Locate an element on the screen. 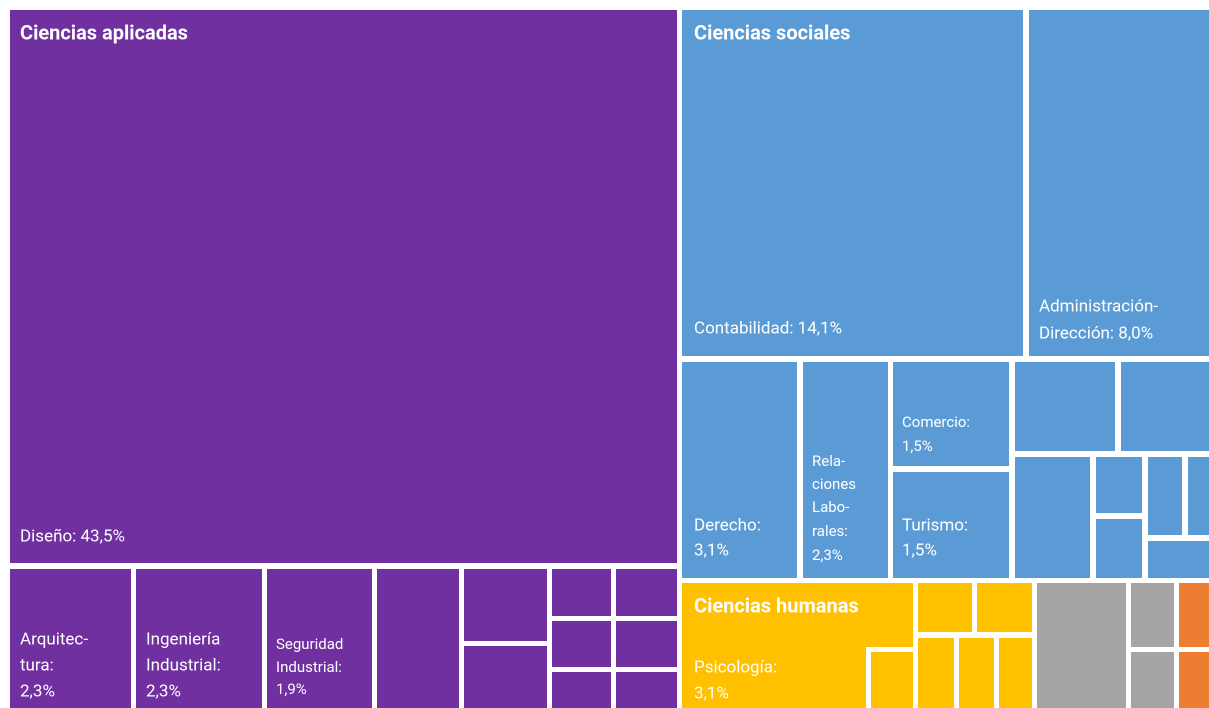  cell-label: tura: is located at coordinates (37, 665).